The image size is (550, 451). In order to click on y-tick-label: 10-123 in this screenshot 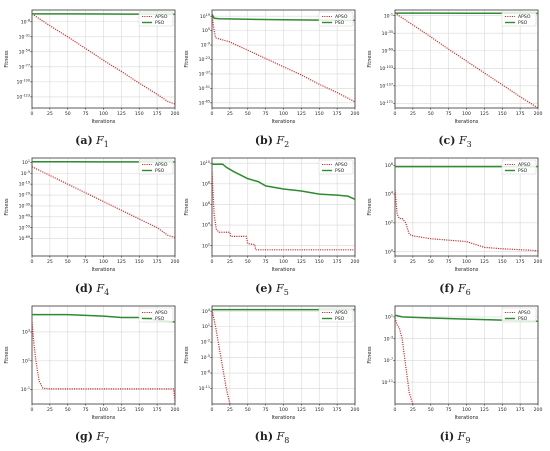, I will do `click(23, 96)`.